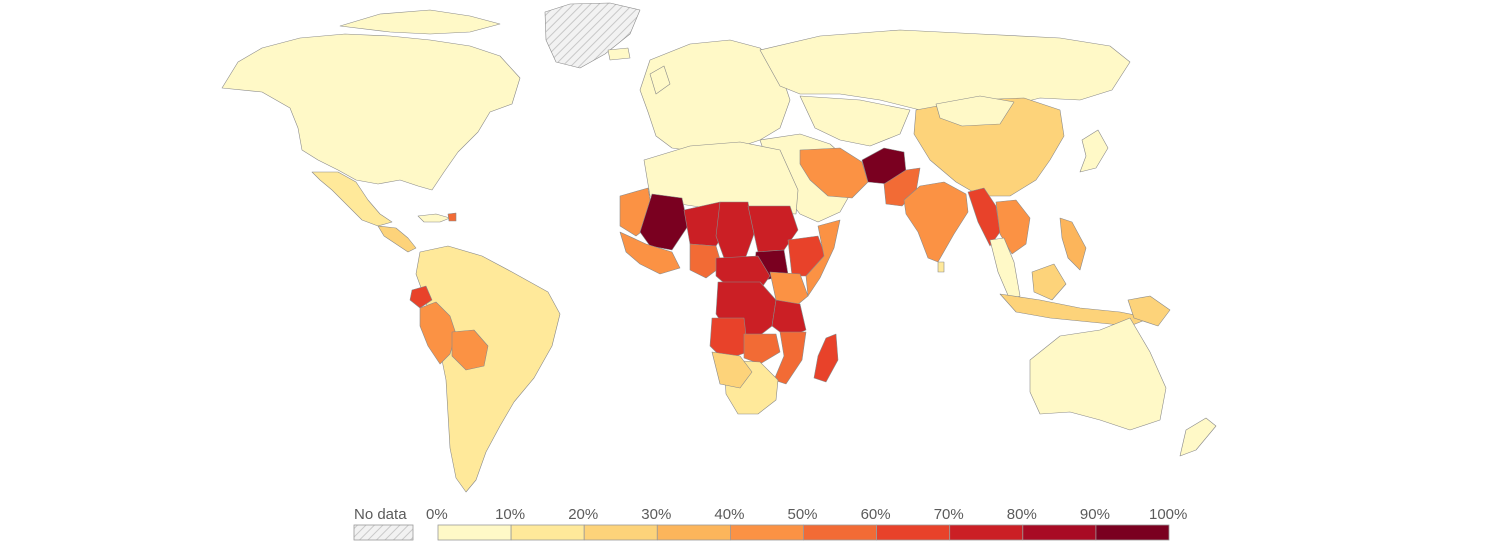 The height and width of the screenshot is (552, 1487). What do you see at coordinates (420, 22) in the screenshot?
I see `north-america-arctic-islands` at bounding box center [420, 22].